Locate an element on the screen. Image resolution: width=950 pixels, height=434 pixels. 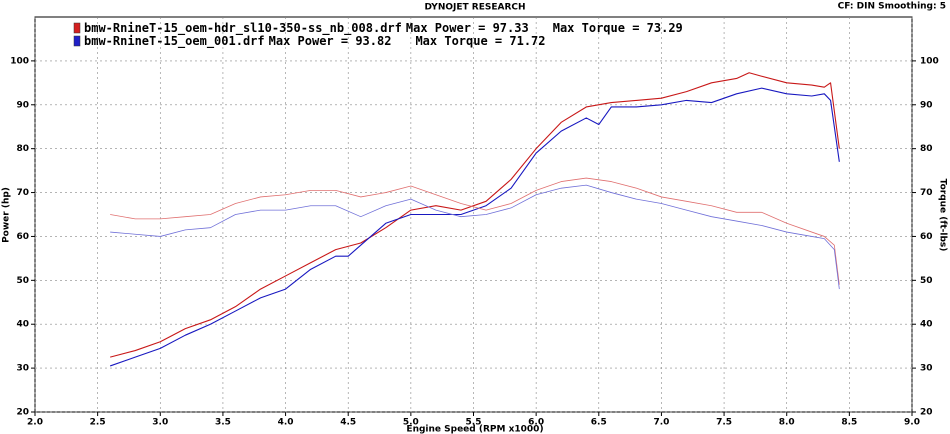
legend-torque: Max Torque = 71.72 is located at coordinates (480, 41).